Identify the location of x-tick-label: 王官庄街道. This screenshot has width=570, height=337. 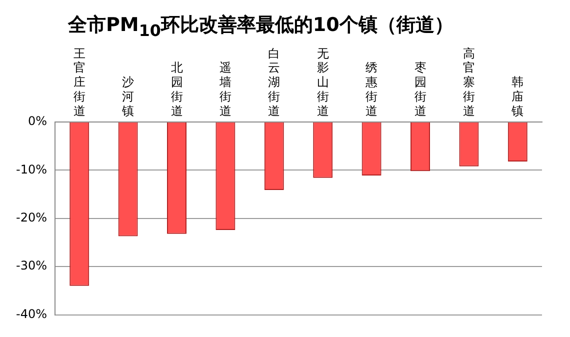
(79, 82).